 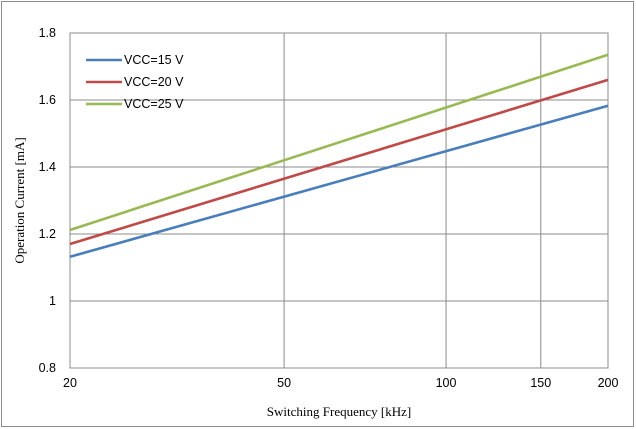 I want to click on x-tick-label: 150, so click(x=540, y=383).